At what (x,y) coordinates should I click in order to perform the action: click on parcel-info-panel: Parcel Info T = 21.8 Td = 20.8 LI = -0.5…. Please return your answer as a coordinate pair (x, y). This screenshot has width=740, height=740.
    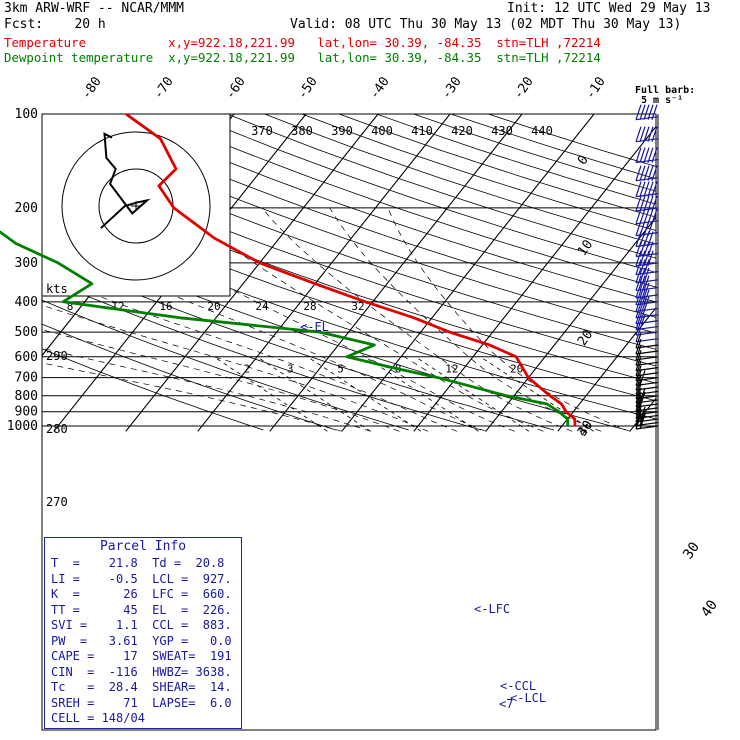
    Looking at the image, I should click on (143, 633).